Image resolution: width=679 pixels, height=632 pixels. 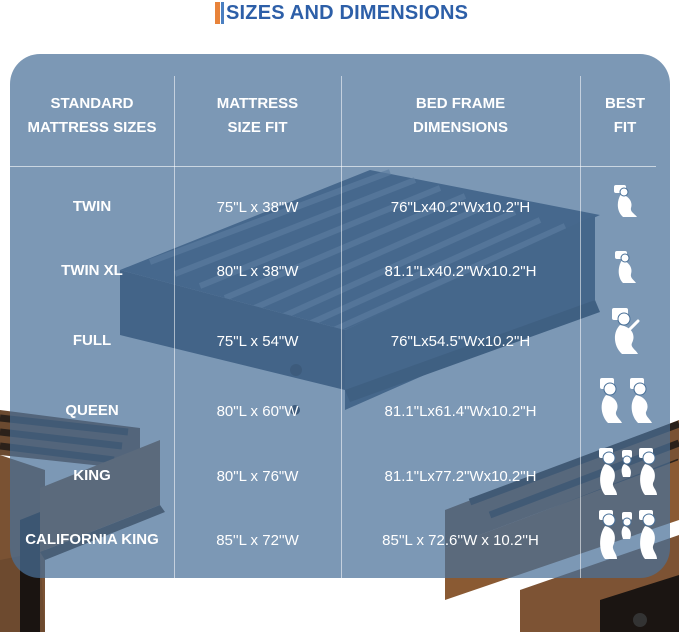 What do you see at coordinates (222, 13) in the screenshot?
I see `title-accent-blue` at bounding box center [222, 13].